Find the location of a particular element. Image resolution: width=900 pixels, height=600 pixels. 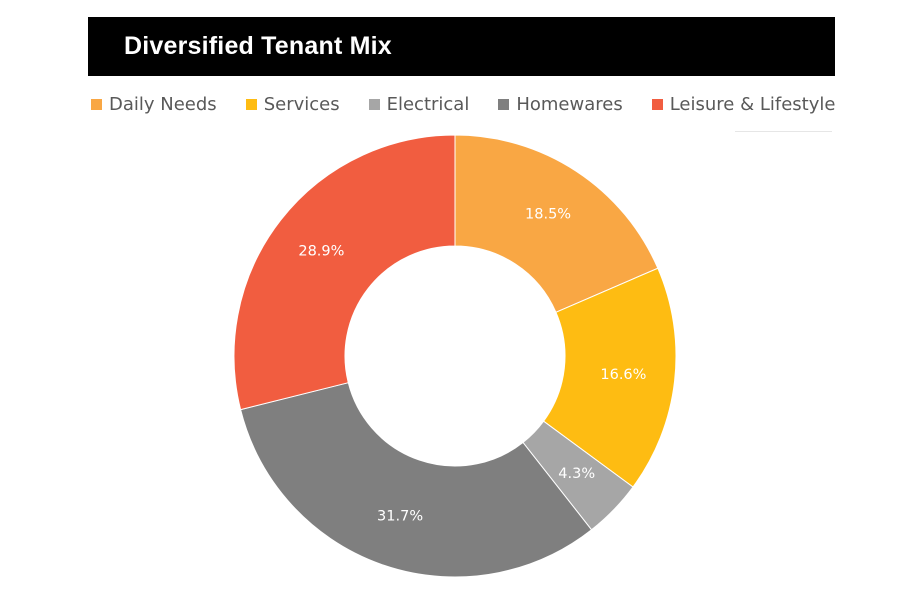

legend-label-electrical: Electrical is located at coordinates (428, 104).